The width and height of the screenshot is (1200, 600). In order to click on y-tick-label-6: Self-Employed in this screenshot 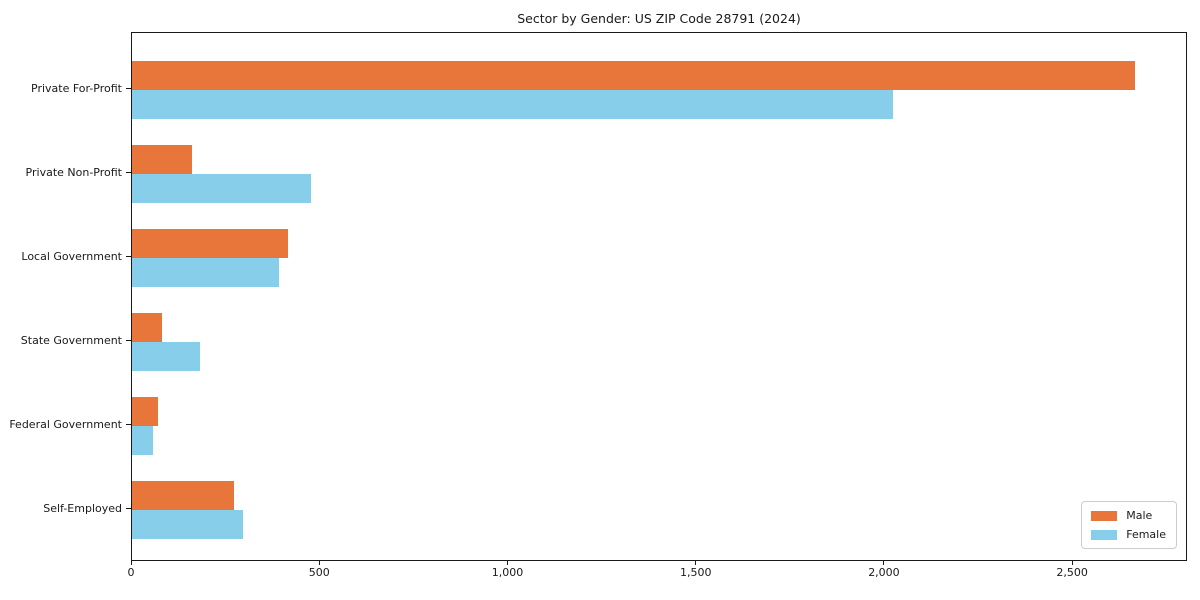, I will do `click(82, 508)`.